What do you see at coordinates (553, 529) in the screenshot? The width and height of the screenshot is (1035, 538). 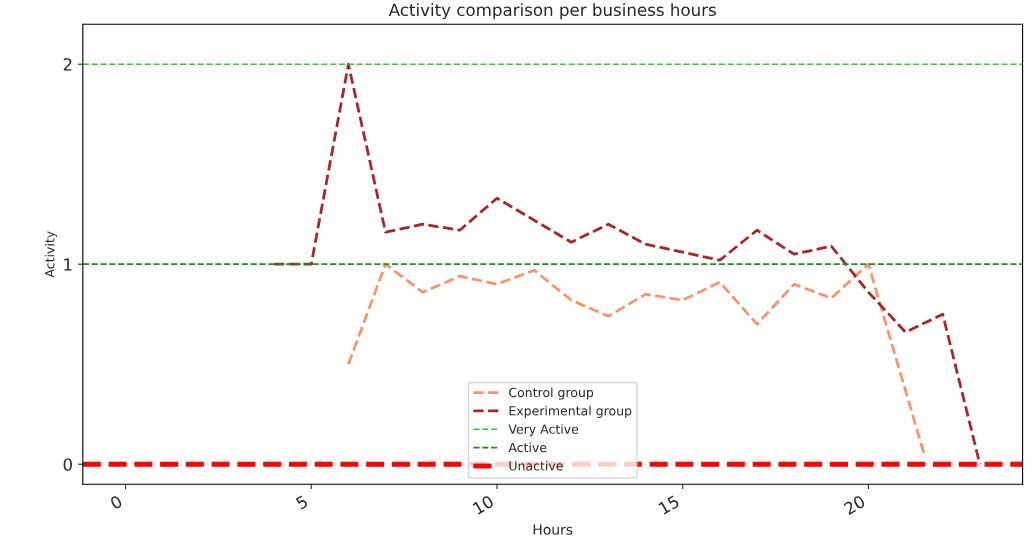 I see `x-axis-title: Hours` at bounding box center [553, 529].